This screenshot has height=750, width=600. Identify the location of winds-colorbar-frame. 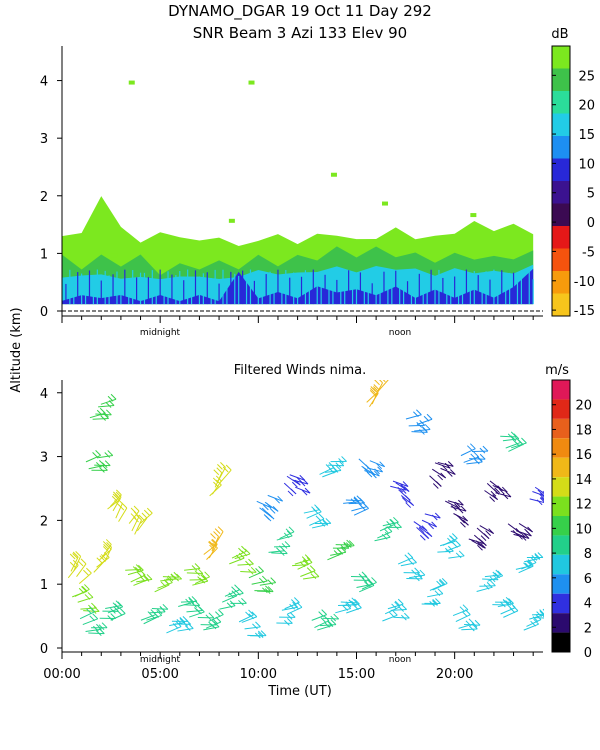
(561, 516).